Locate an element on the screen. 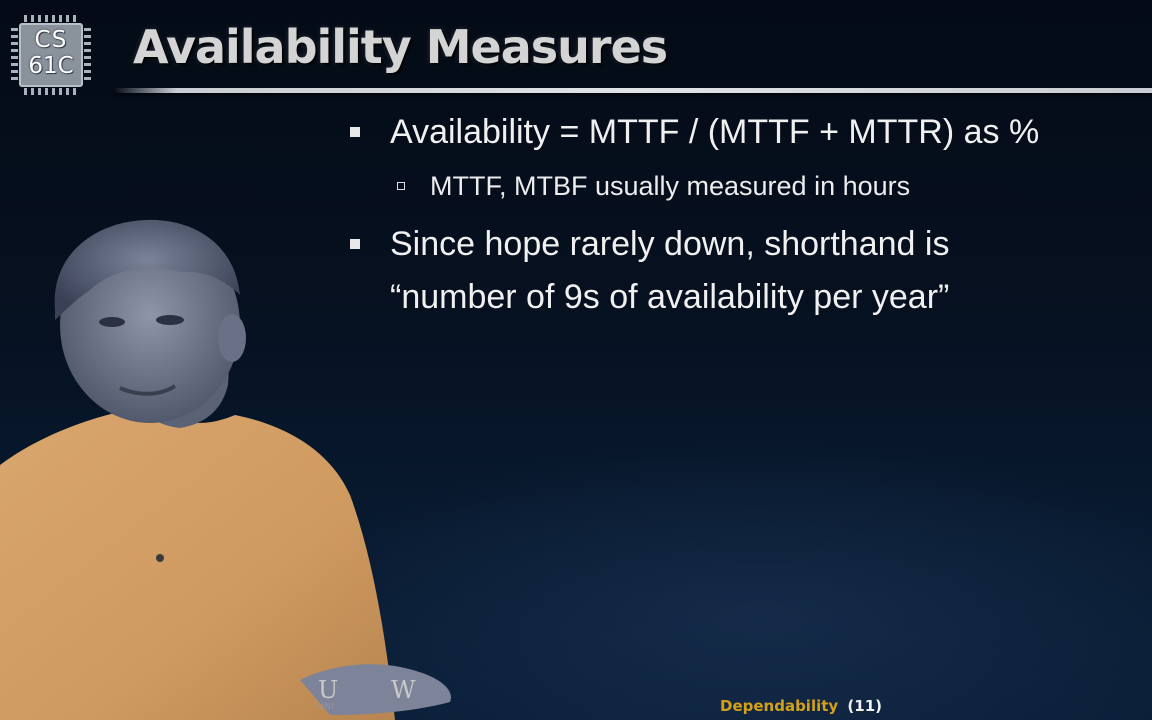 Image resolution: width=1152 pixels, height=720 pixels. bullet-text-line-2: “number of 9s of availability per year” is located at coordinates (670, 297).